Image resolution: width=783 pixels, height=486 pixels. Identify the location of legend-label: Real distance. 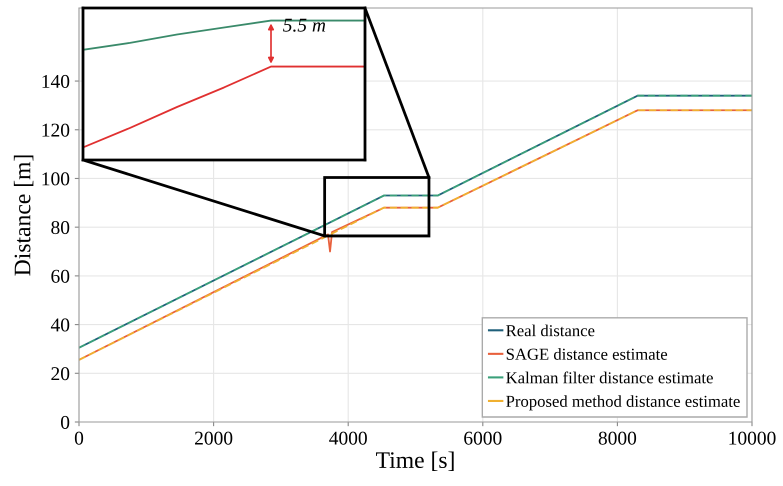
(550, 330).